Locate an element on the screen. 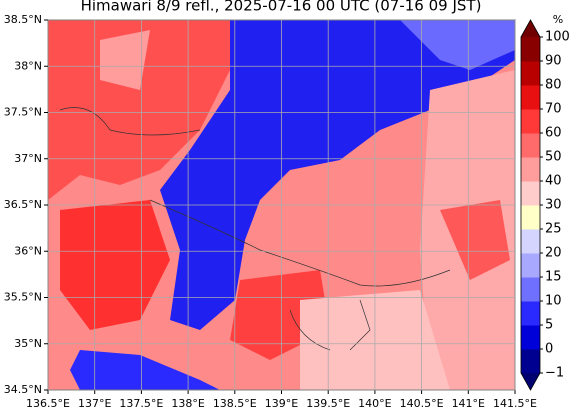 The image size is (571, 409). x-tick-label: 136.5°E is located at coordinates (48, 403).